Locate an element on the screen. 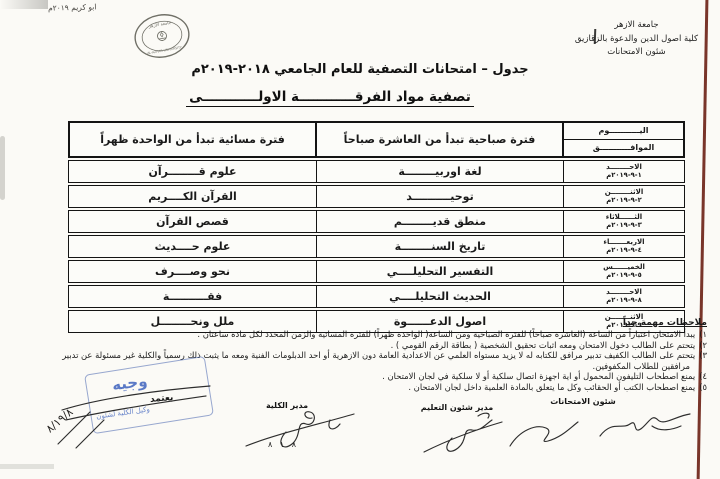  date-header-label: الموافـــــــــــق is located at coordinates (623, 147).